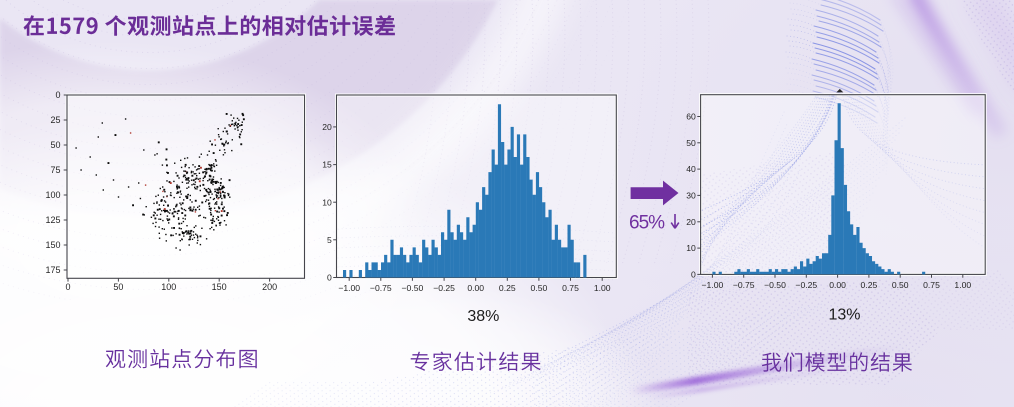 This screenshot has width=1014, height=407. I want to click on svg-text: 5, so click(329, 240).